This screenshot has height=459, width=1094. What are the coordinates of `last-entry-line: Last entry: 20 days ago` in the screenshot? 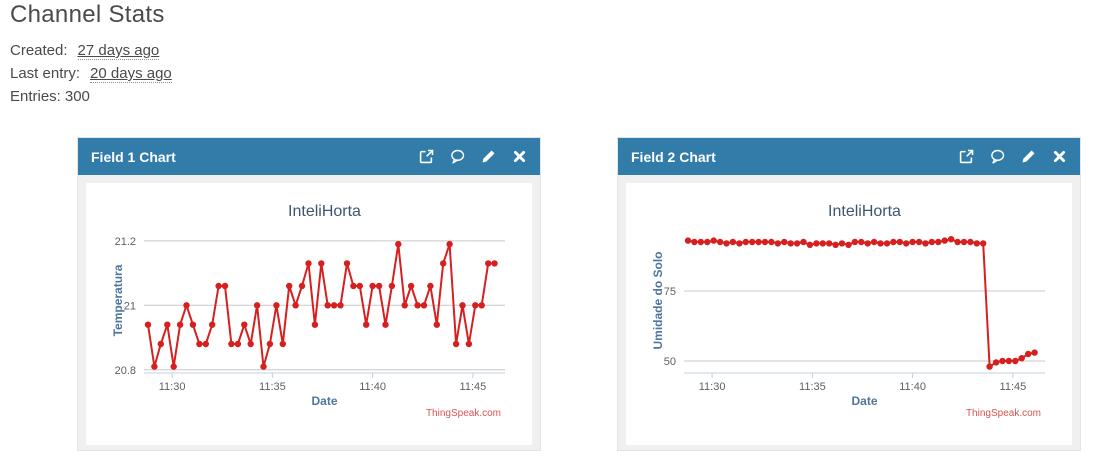 It's located at (552, 73).